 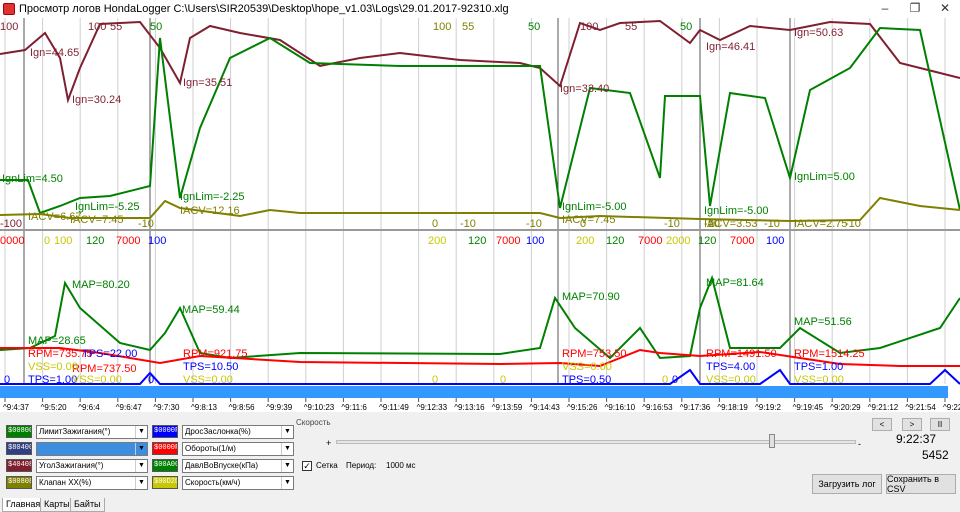 I want to click on channel-select: ЛимитЗажигания(°) ▼, so click(x=92, y=431).